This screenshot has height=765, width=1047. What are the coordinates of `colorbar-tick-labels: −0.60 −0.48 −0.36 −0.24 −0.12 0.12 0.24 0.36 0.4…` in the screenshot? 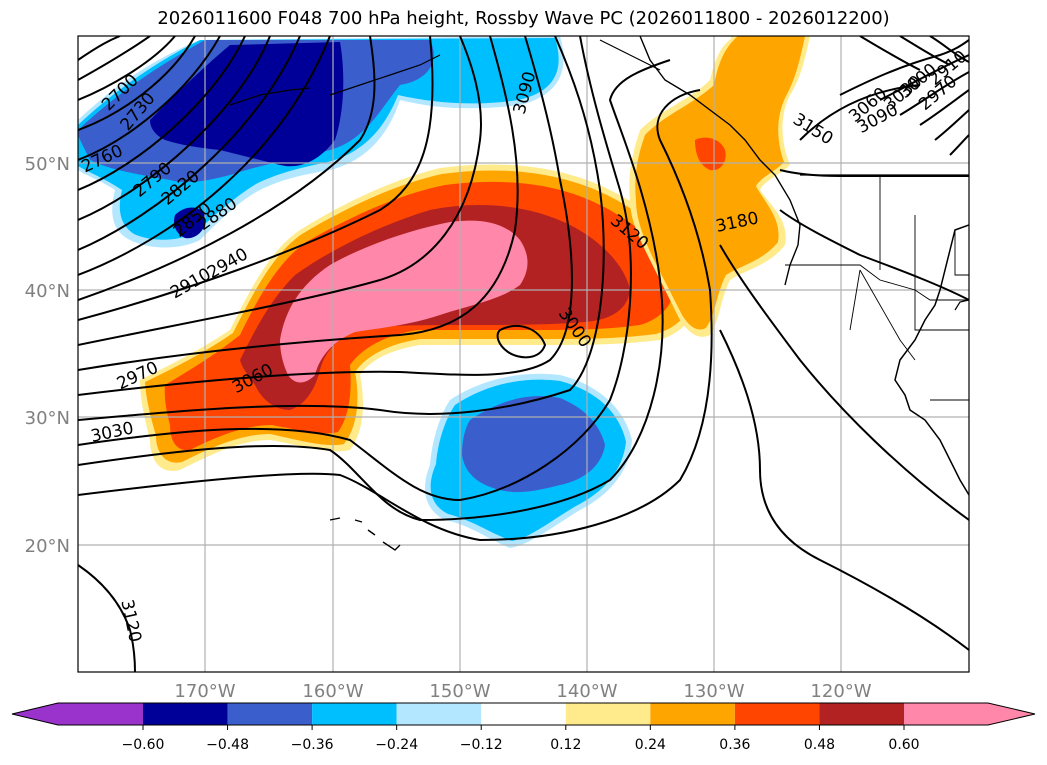 It's located at (521, 745).